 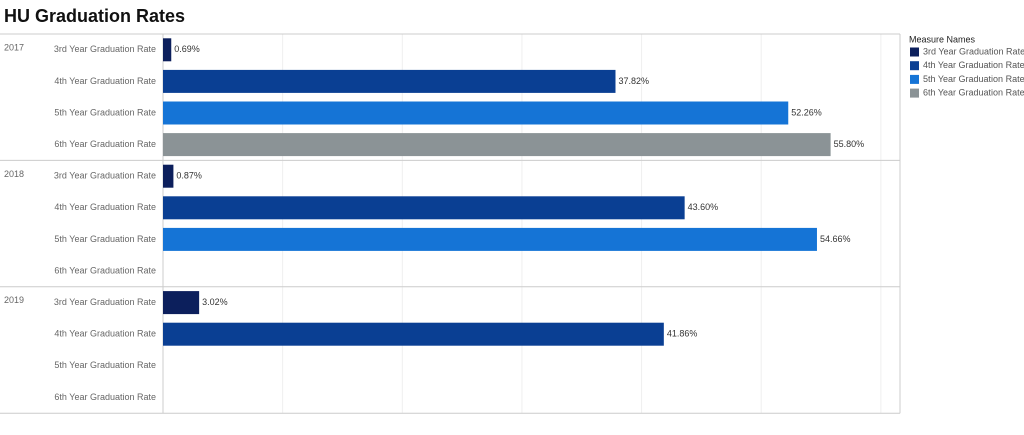 What do you see at coordinates (973, 92) in the screenshot?
I see `legend-label: 6th Year Graduation Rate` at bounding box center [973, 92].